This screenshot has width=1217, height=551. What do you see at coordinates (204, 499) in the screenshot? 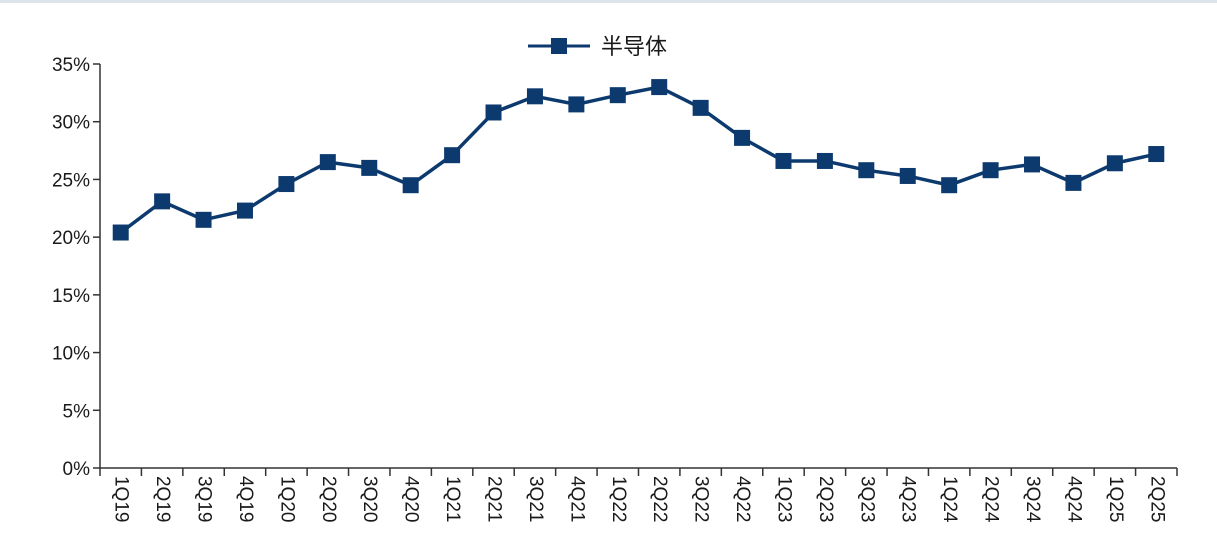
I see `x-tick-label: 3Q19` at bounding box center [204, 499].